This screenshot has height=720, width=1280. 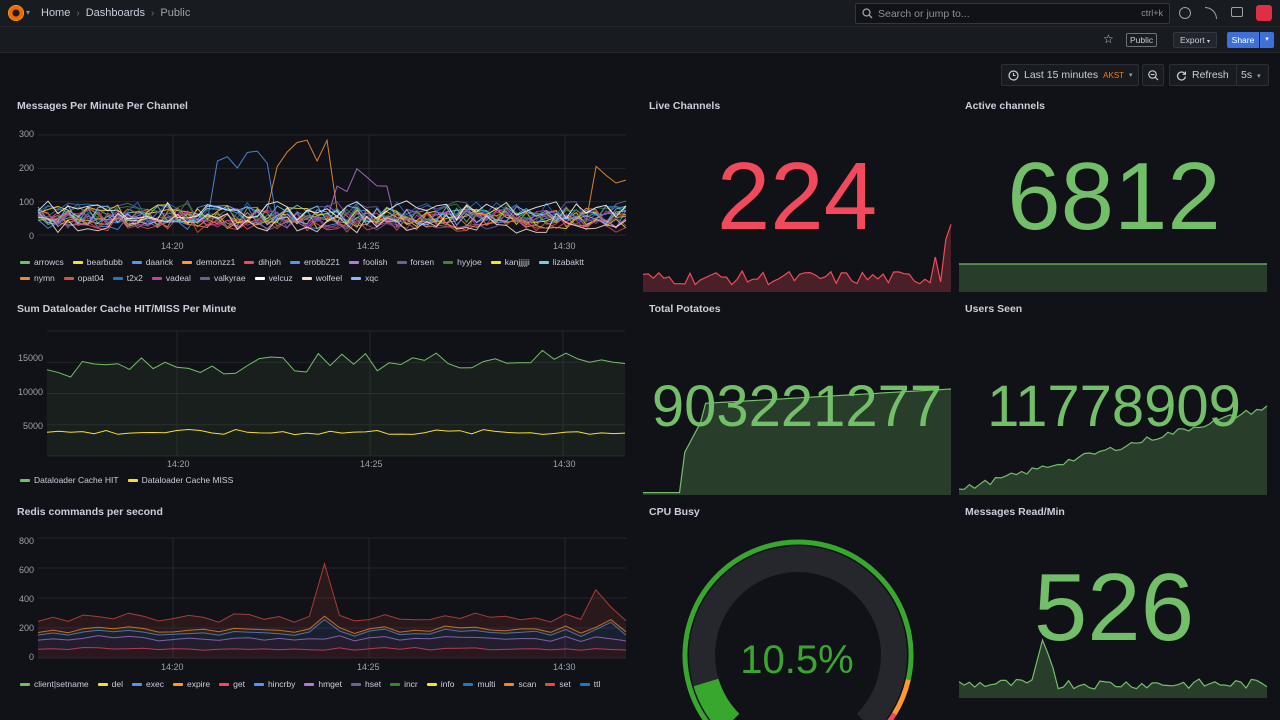 I want to click on legend-item: demonzz1, so click(x=208, y=262).